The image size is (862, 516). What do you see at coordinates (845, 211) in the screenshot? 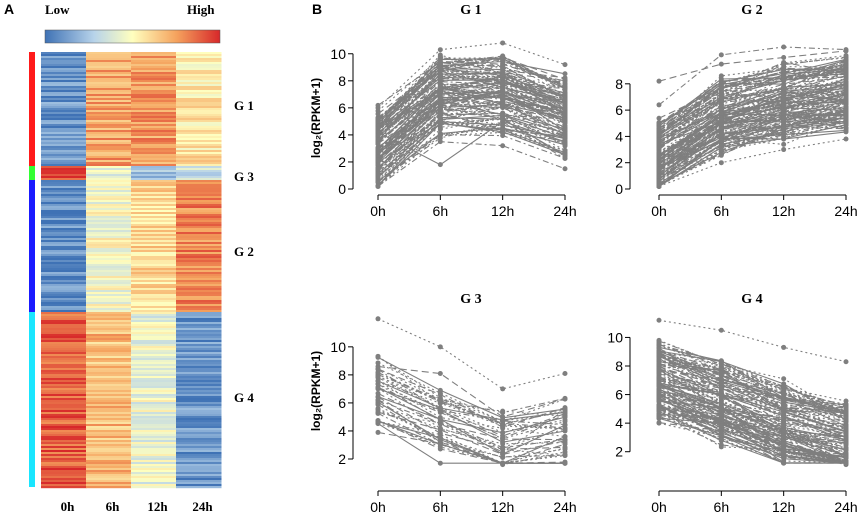
I see `x-tick-label: 24h` at bounding box center [845, 211].